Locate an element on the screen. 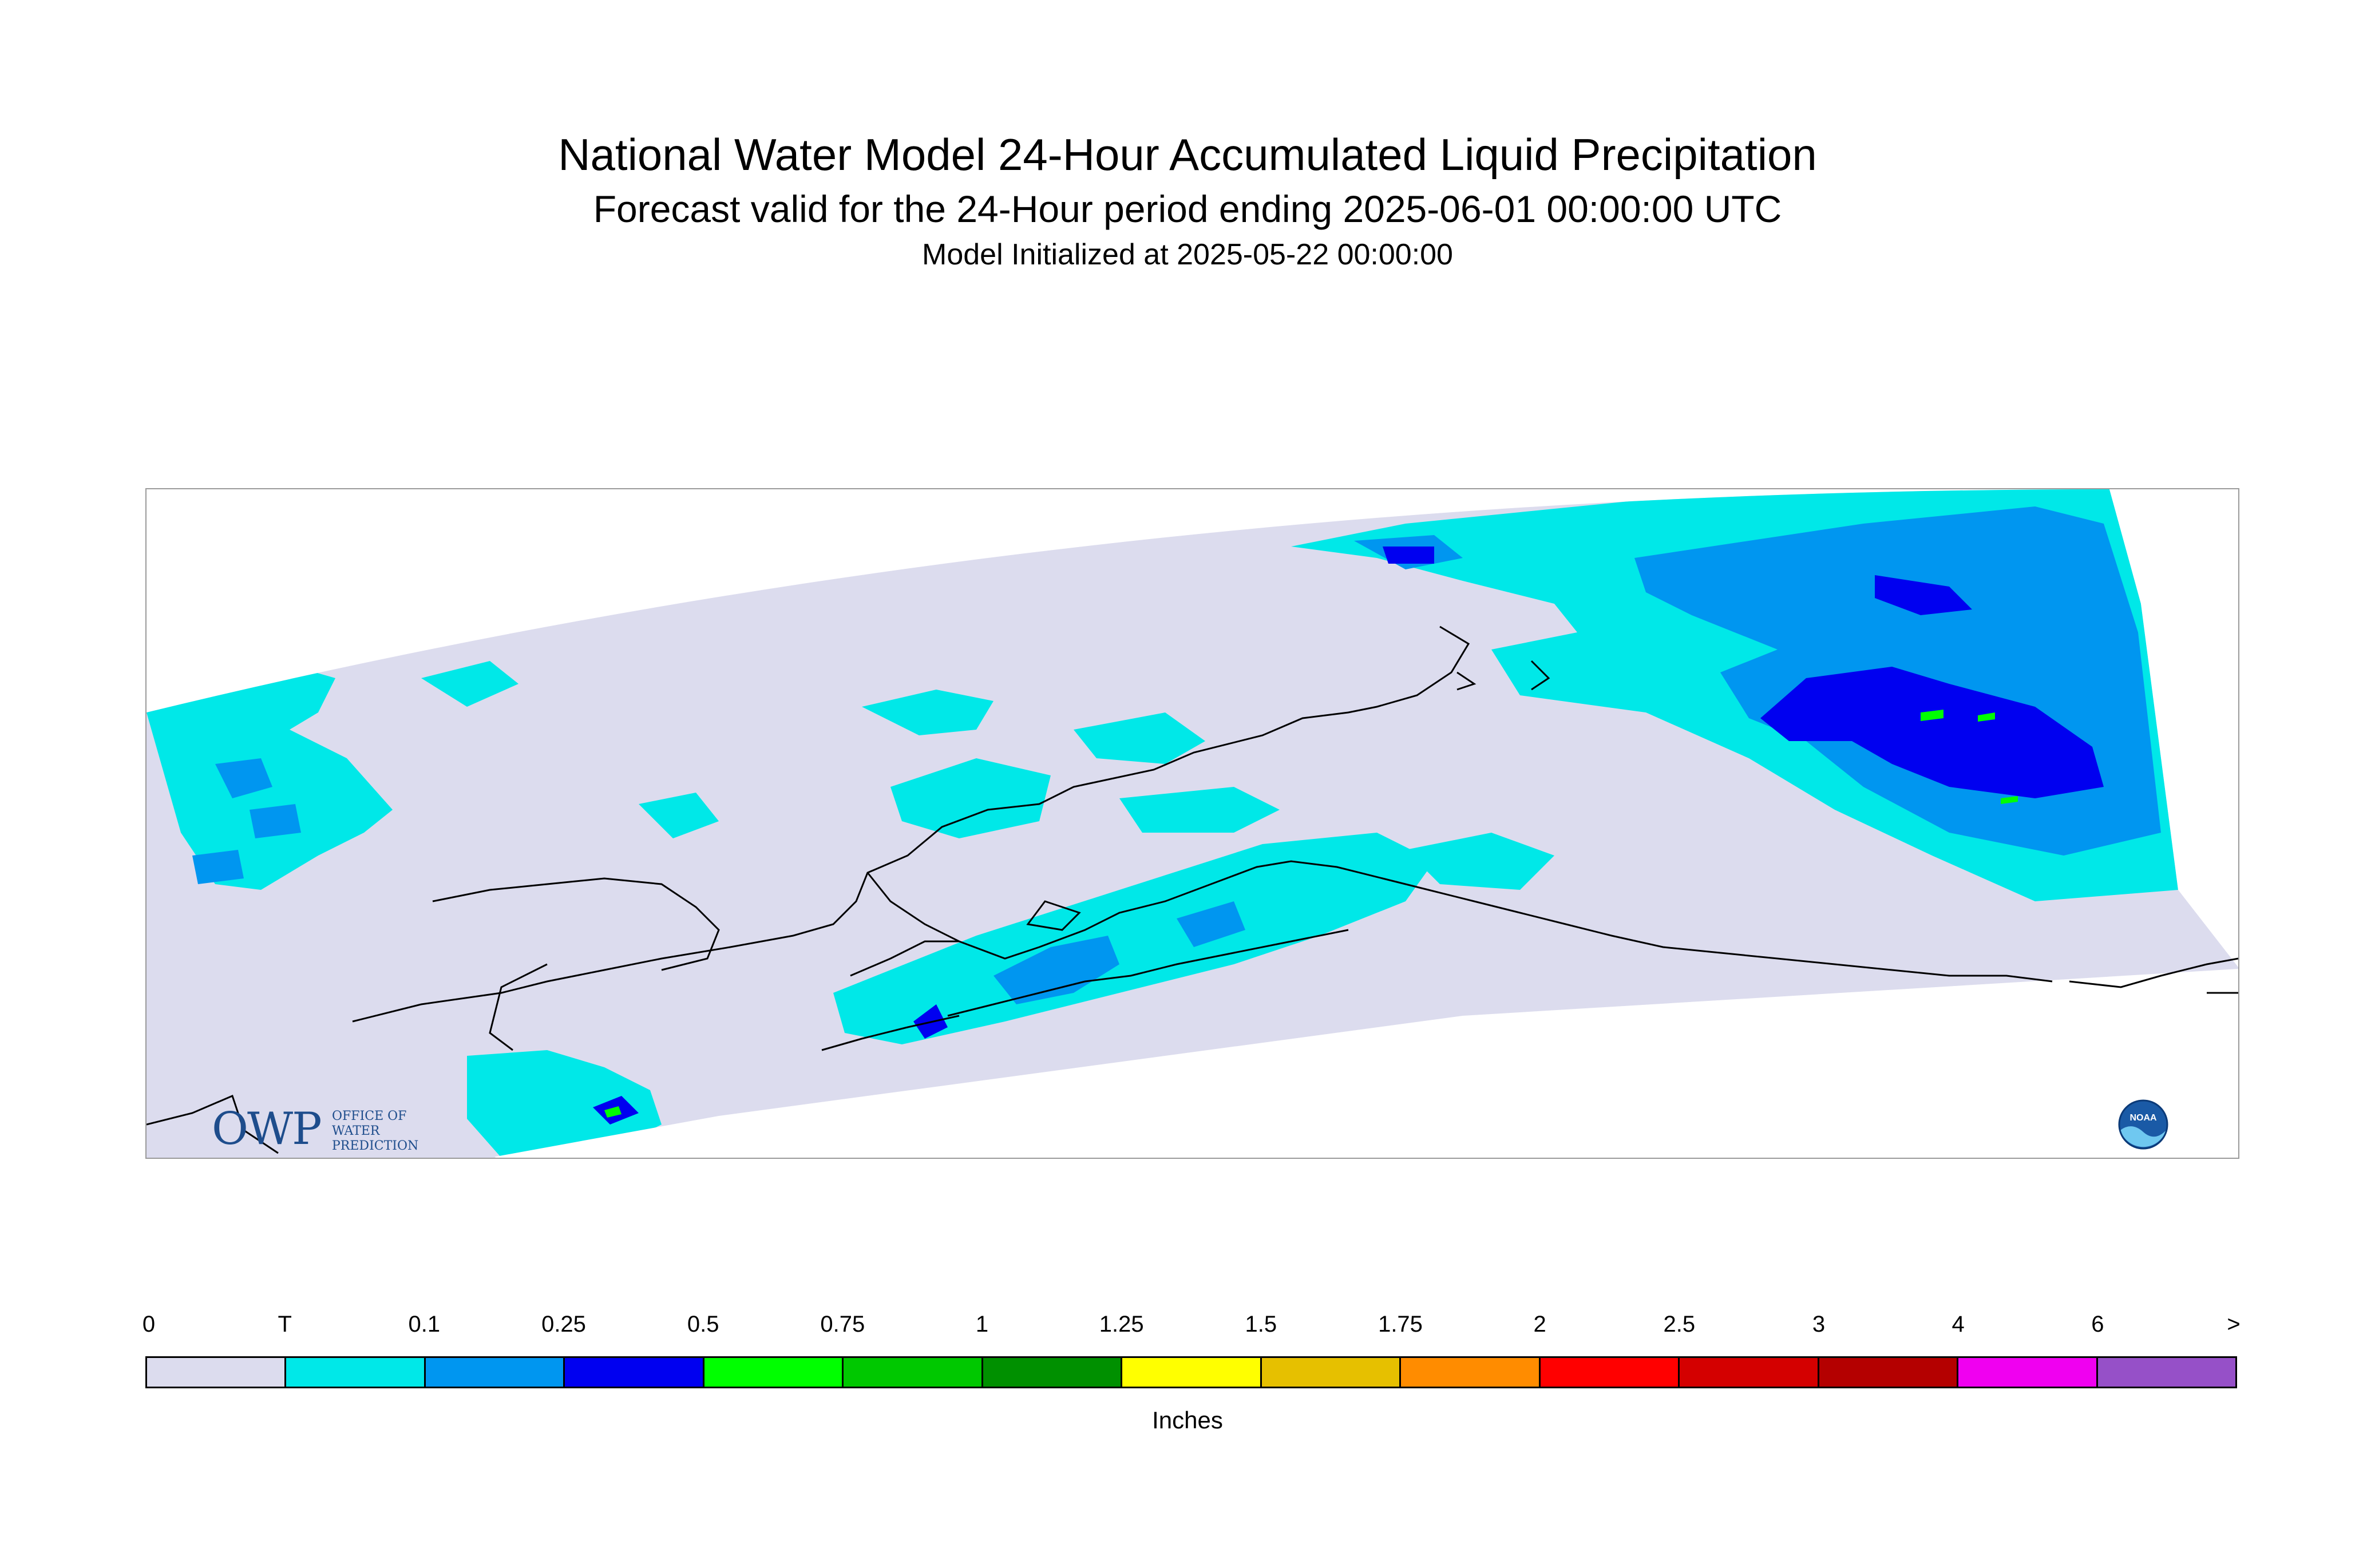 This screenshot has width=2375, height=1568. color-legend: 0 T 0.1 0.25 0.5 0.75 1 1.25 1.5 1.75 2 2.5 3 4 6 > is located at coordinates (1191, 1352).